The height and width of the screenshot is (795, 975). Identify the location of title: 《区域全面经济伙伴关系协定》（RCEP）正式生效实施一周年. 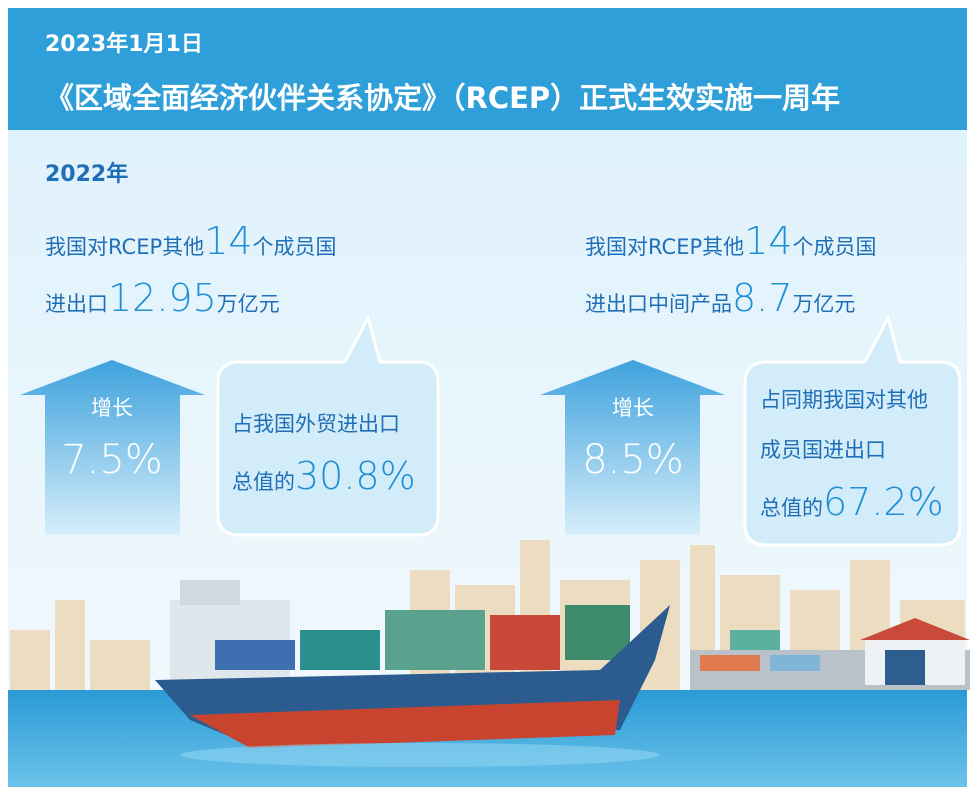
(443, 98).